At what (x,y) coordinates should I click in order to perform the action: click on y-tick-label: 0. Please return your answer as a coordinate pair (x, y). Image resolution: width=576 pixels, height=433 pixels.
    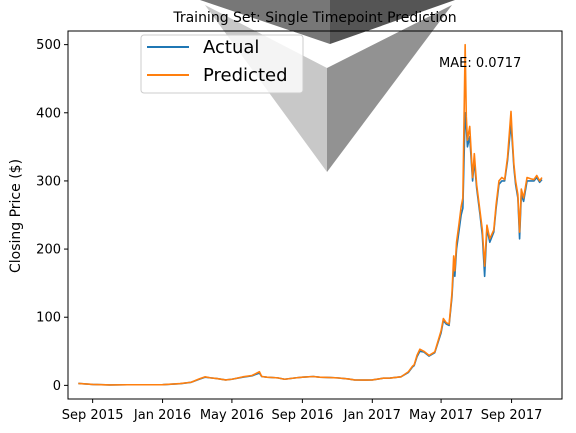
    Looking at the image, I should click on (57, 386).